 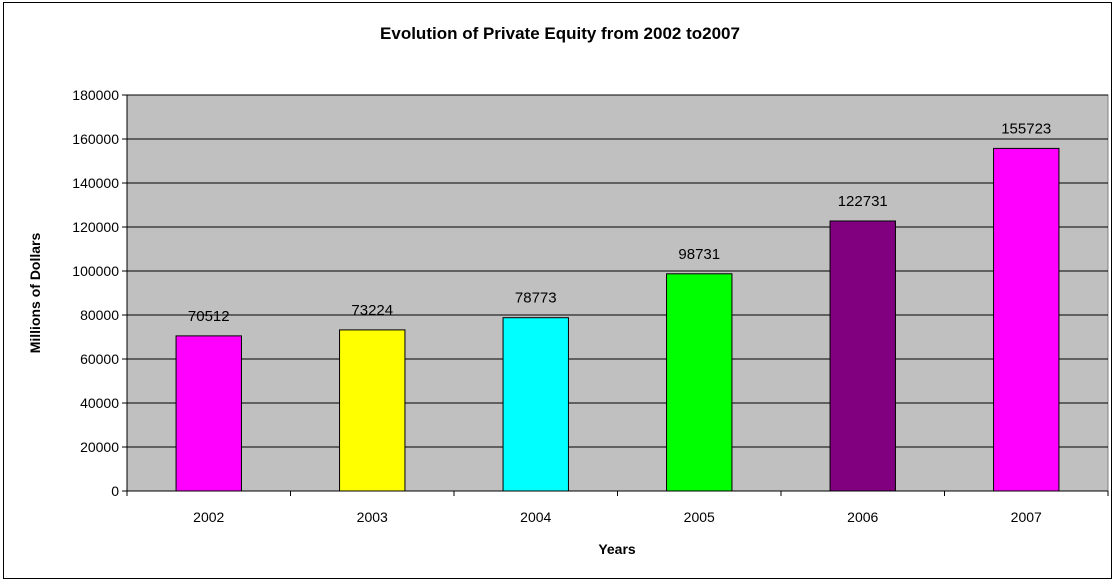 I want to click on x-tick-label: 2004, so click(x=535, y=517).